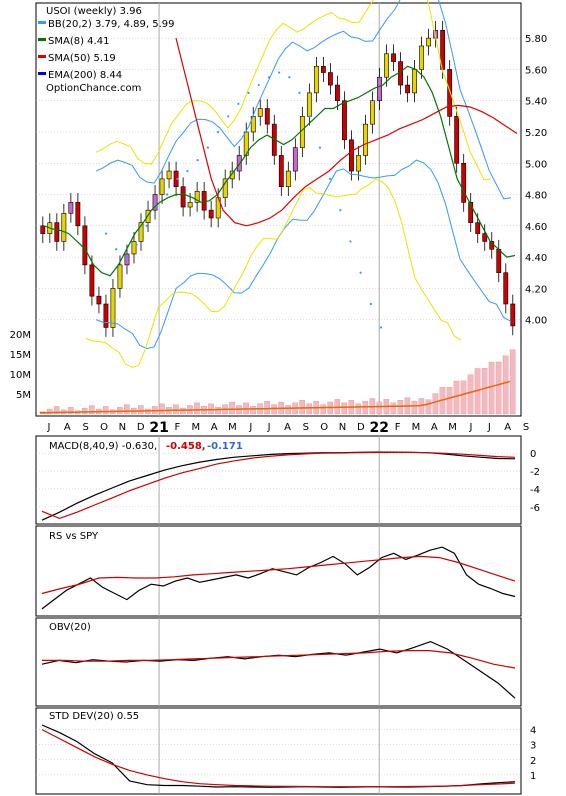  I want to click on stddev-panel-frame, so click(278, 751).